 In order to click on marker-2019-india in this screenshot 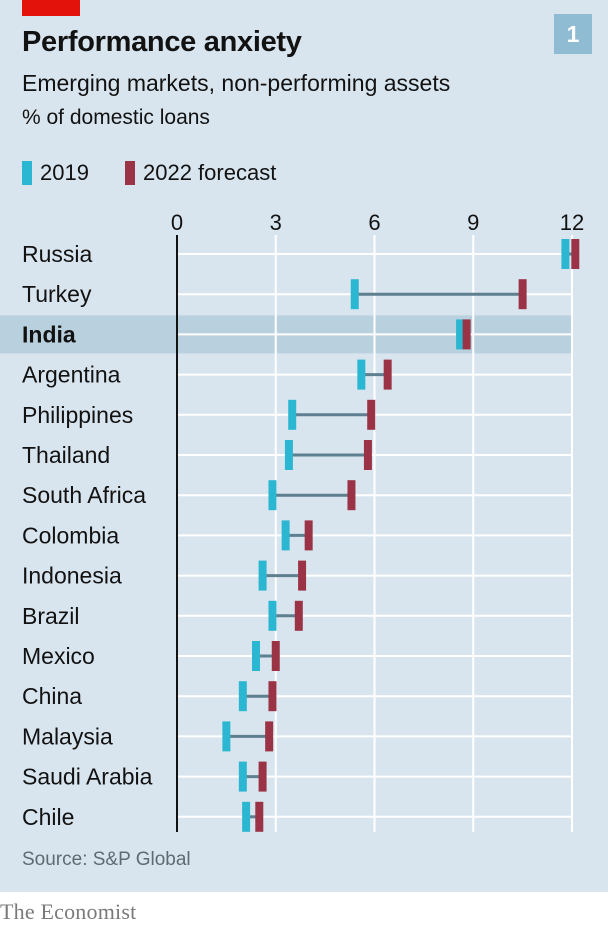, I will do `click(460, 334)`.